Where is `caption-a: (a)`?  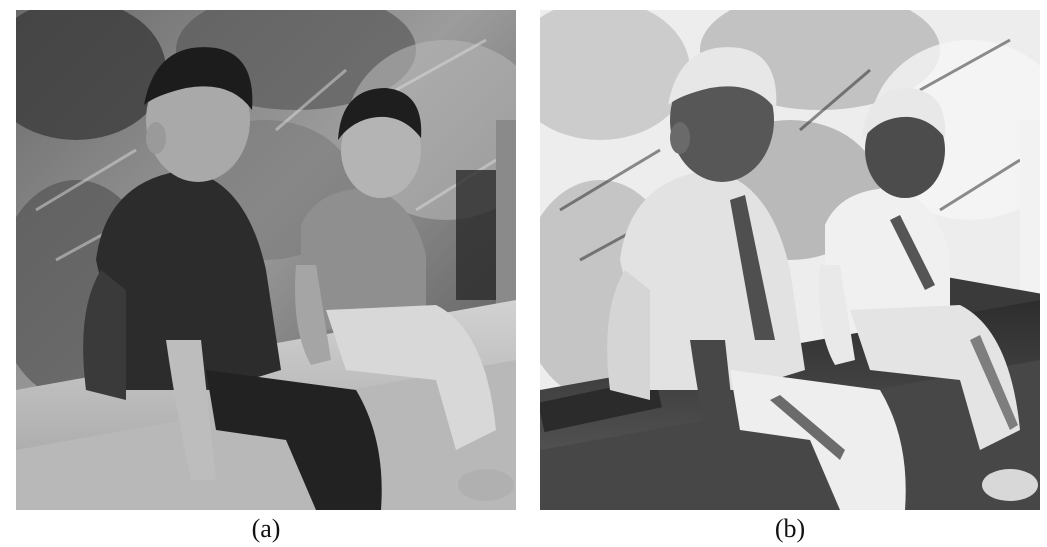 caption-a: (a) is located at coordinates (266, 528).